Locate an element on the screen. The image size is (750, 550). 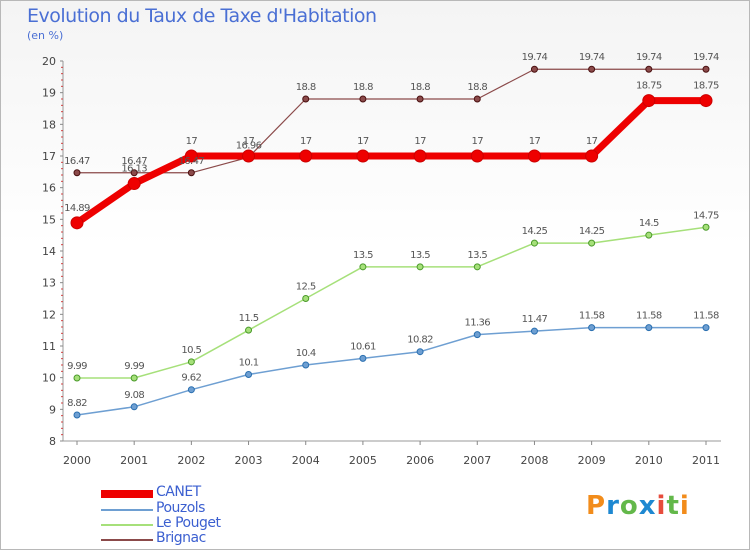
x-tick-label: 2004 is located at coordinates (306, 460).